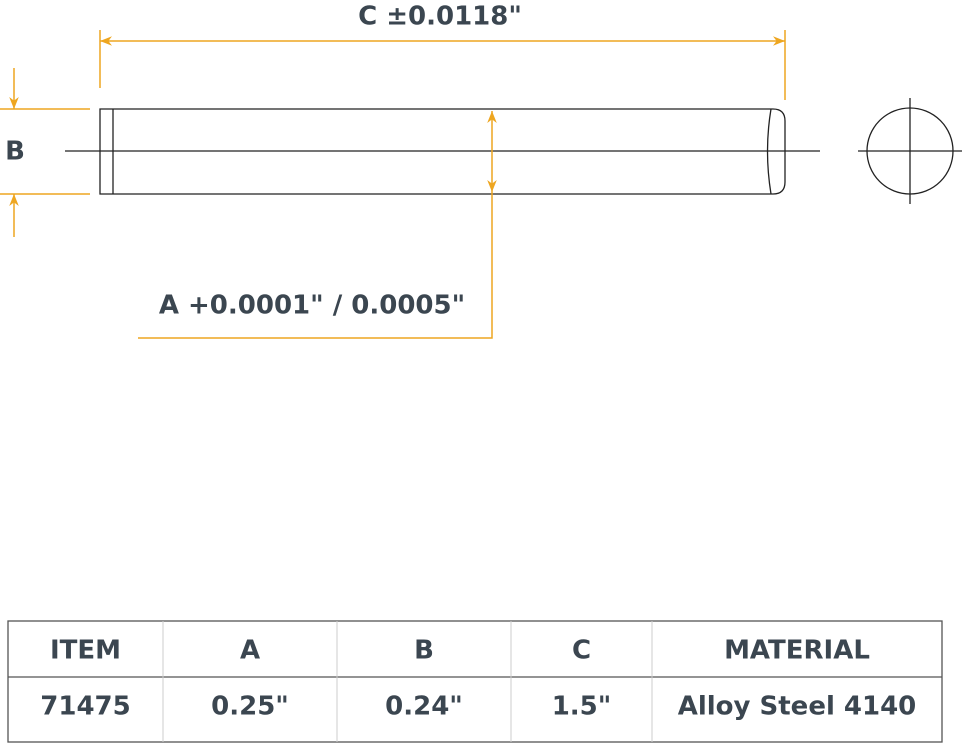  What do you see at coordinates (910, 151) in the screenshot?
I see `end-view` at bounding box center [910, 151].